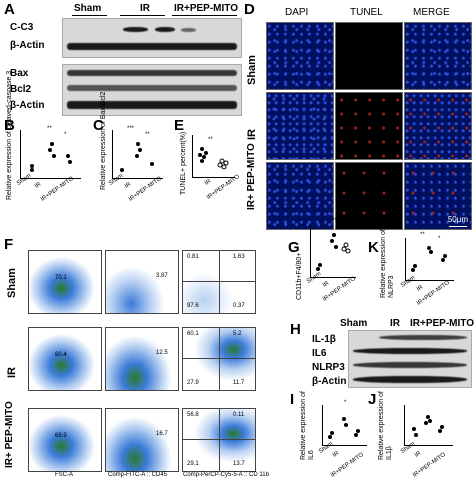  What do you see at coordinates (142, 440) in the screenshot?
I see `f-irpep-plot2: 16.7` at bounding box center [142, 440].